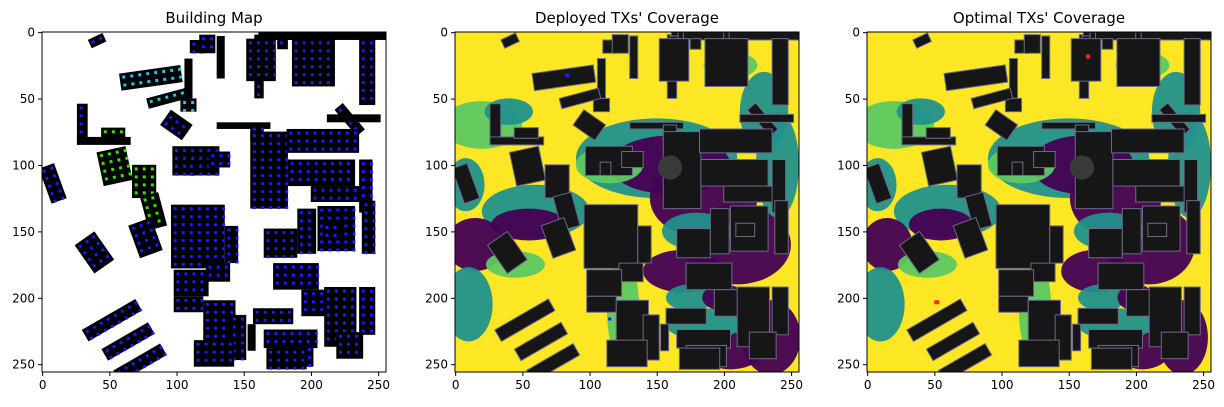  What do you see at coordinates (436, 232) in the screenshot?
I see `y-tick-label: 150` at bounding box center [436, 232].